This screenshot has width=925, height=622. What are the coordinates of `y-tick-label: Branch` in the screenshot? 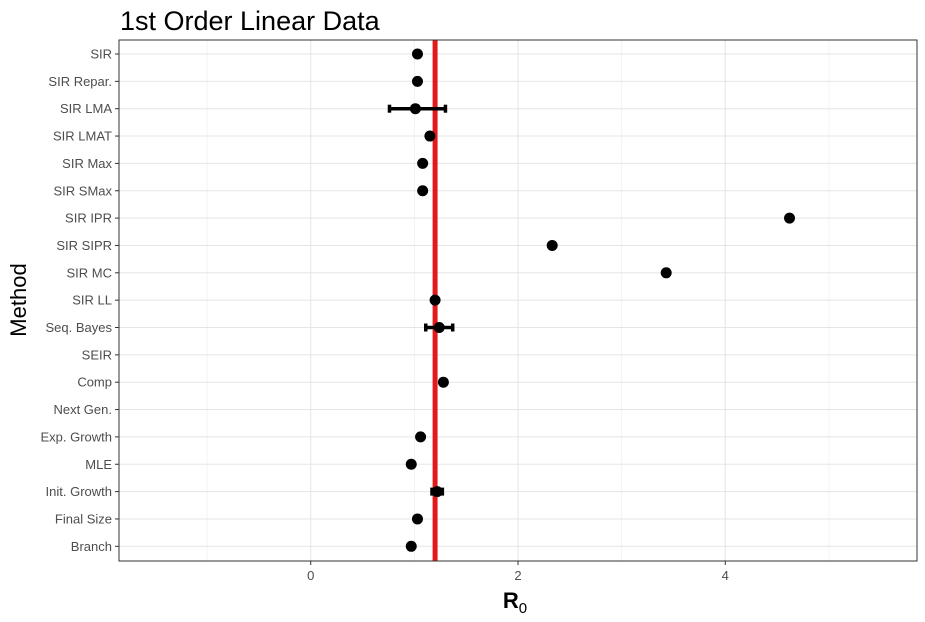 It's located at (91, 546).